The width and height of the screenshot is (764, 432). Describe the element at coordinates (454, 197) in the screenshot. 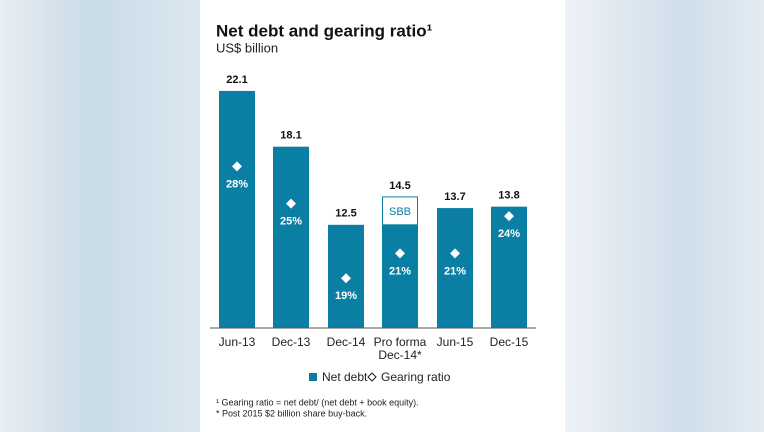

I see `total-label: 13.7` at that location.